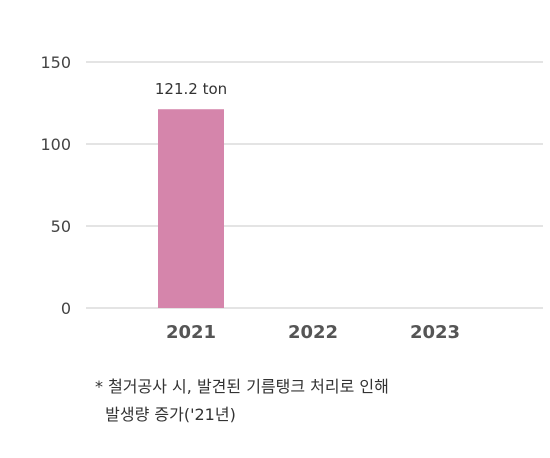  I want to click on data-label-2021: 121.2 ton, so click(191, 89).